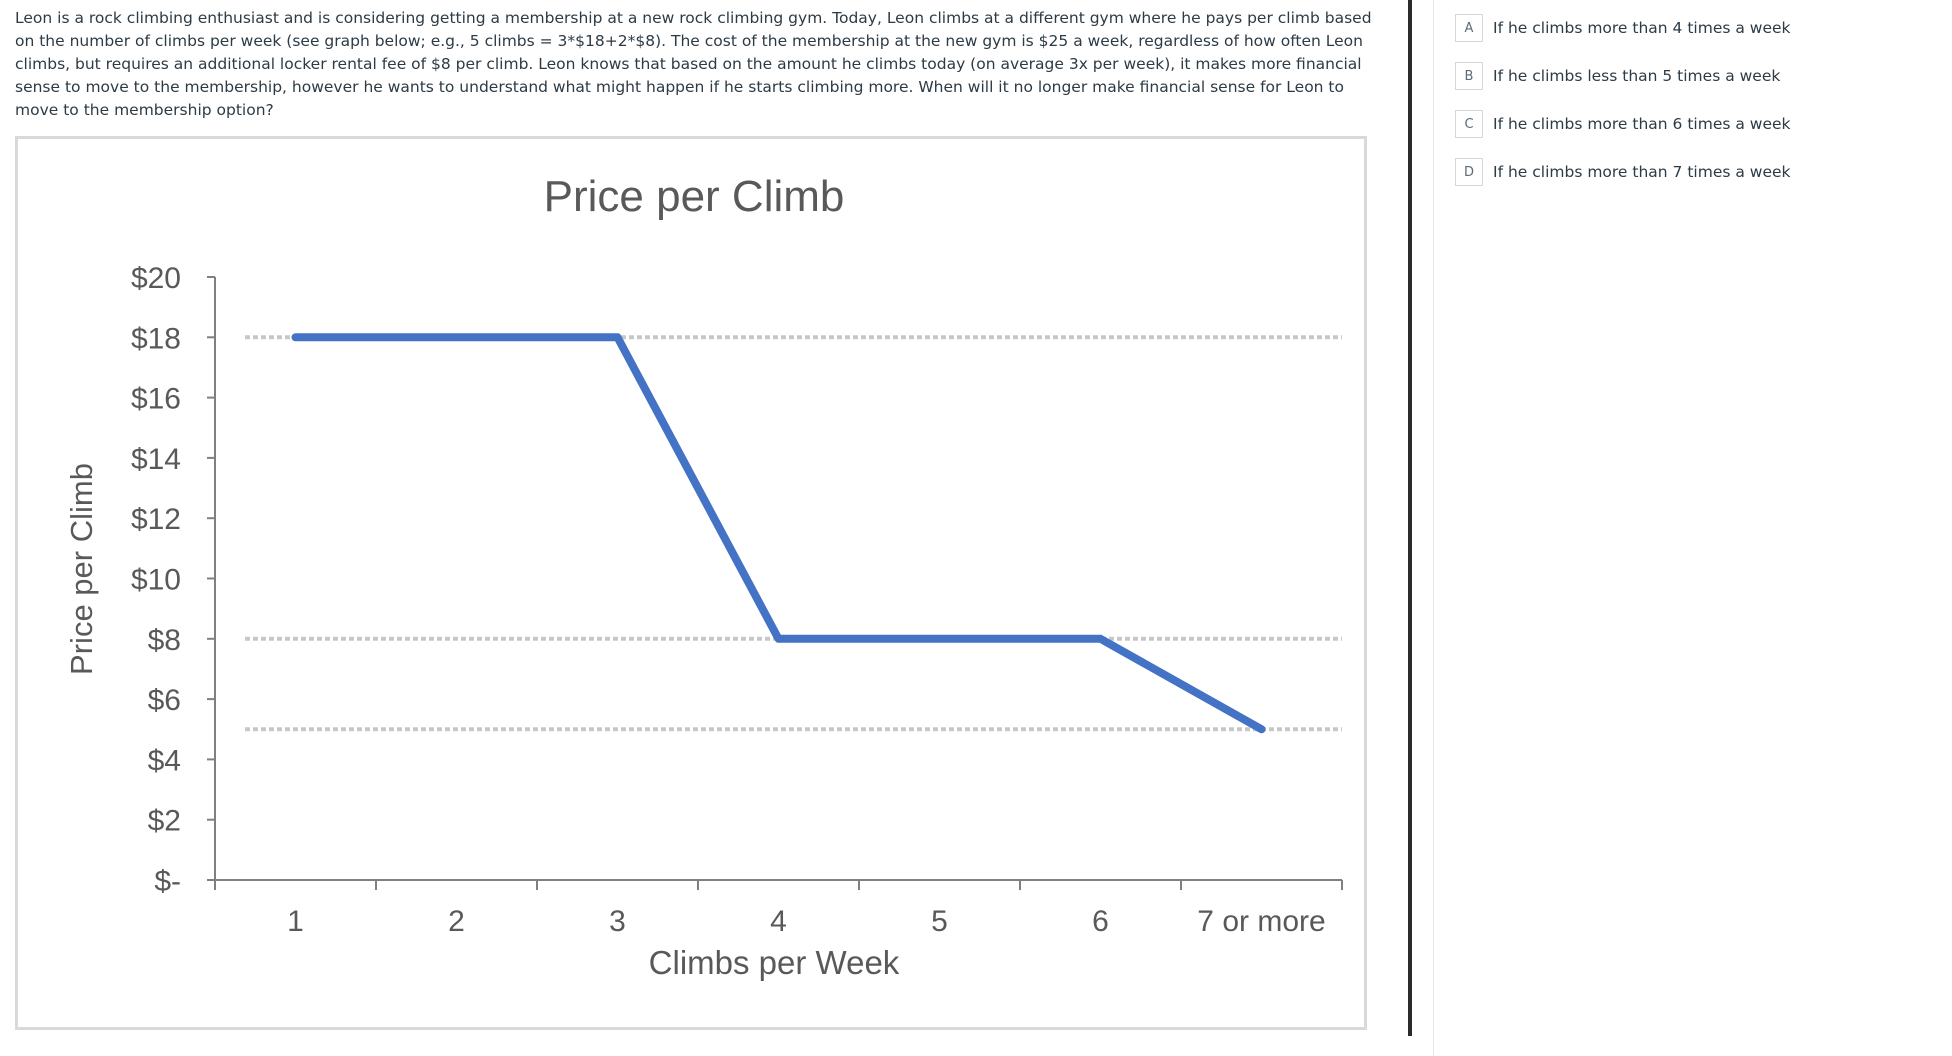 The image size is (1952, 1056). I want to click on x-tick-label: 7 or more, so click(1261, 921).